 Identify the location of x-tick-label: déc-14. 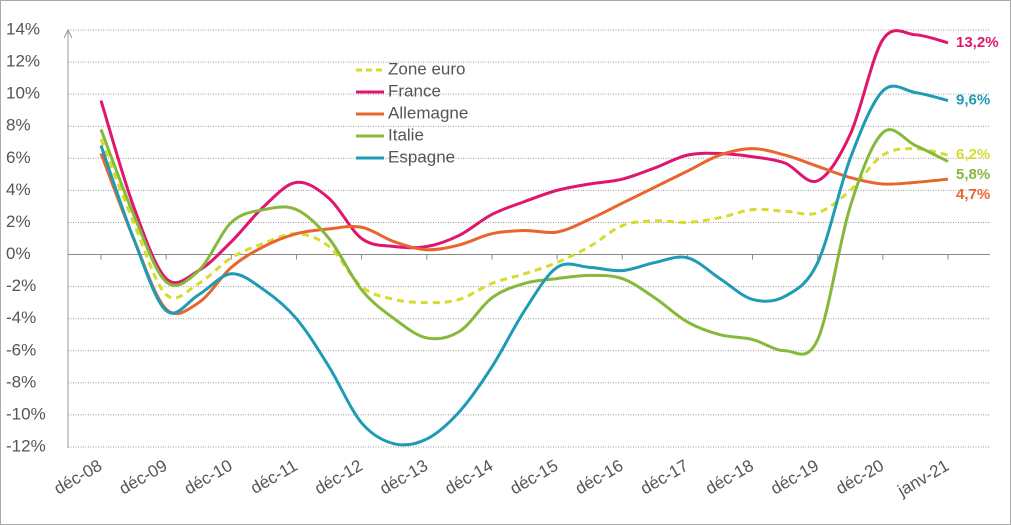
(469, 477).